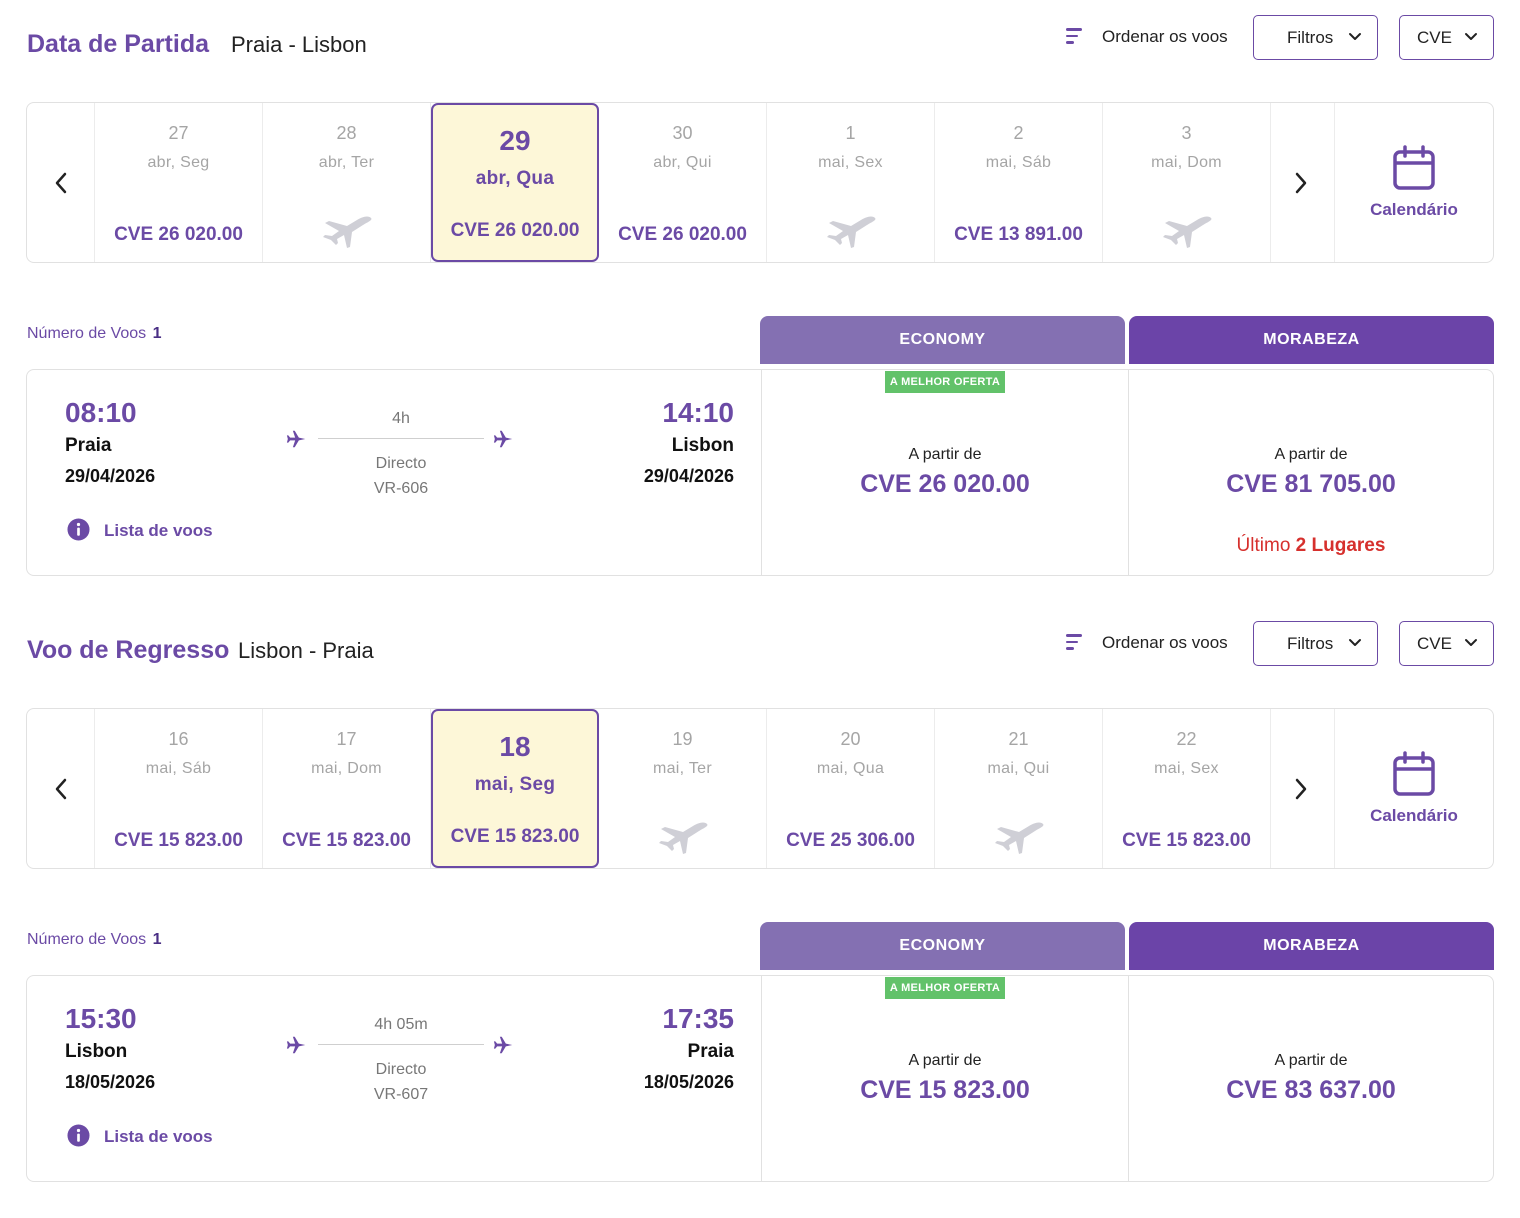 The image size is (1520, 1218). What do you see at coordinates (945, 1090) in the screenshot?
I see `economy-price: CVE 15 823.00` at bounding box center [945, 1090].